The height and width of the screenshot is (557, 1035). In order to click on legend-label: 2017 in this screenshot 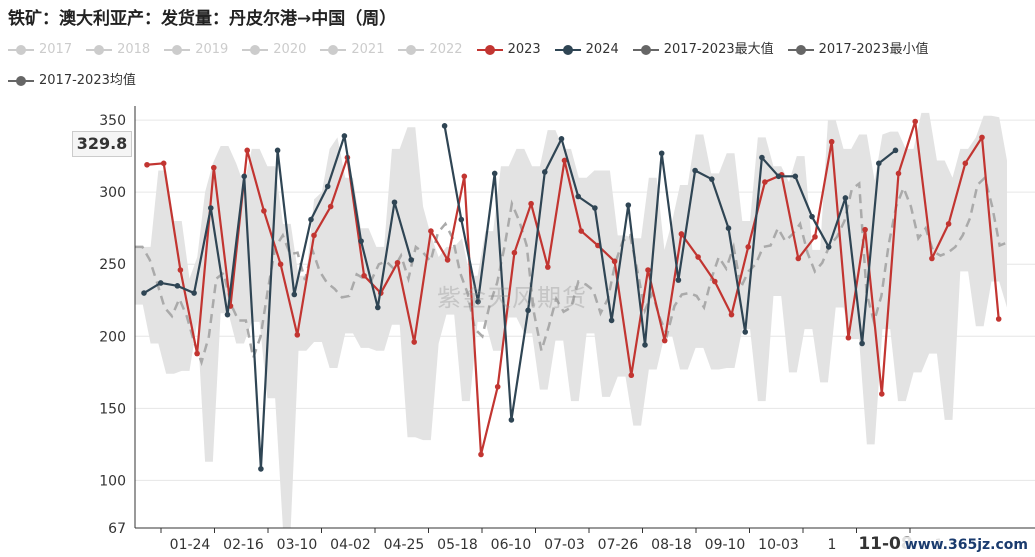, I will do `click(56, 49)`.